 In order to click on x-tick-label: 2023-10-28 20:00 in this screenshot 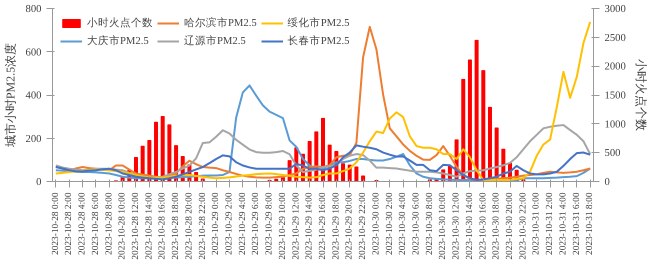, I will do `click(189, 226)`.